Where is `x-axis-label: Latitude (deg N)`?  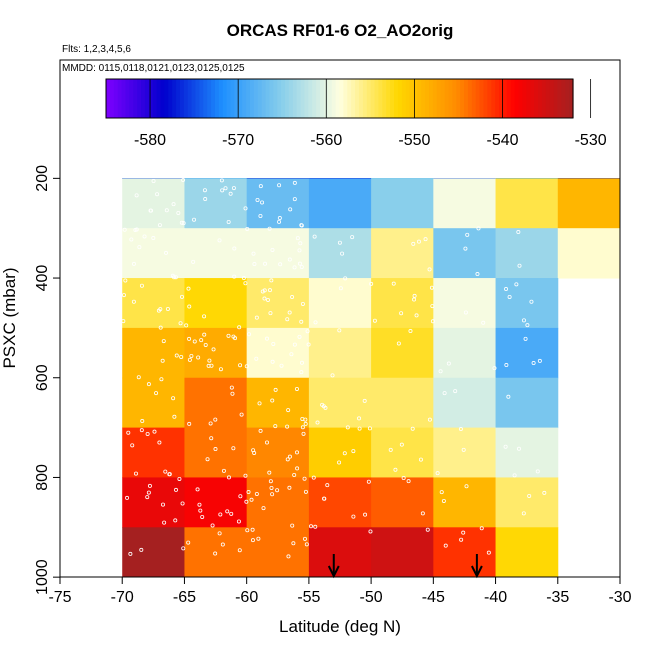
x-axis-label: Latitude (deg N) is located at coordinates (340, 626).